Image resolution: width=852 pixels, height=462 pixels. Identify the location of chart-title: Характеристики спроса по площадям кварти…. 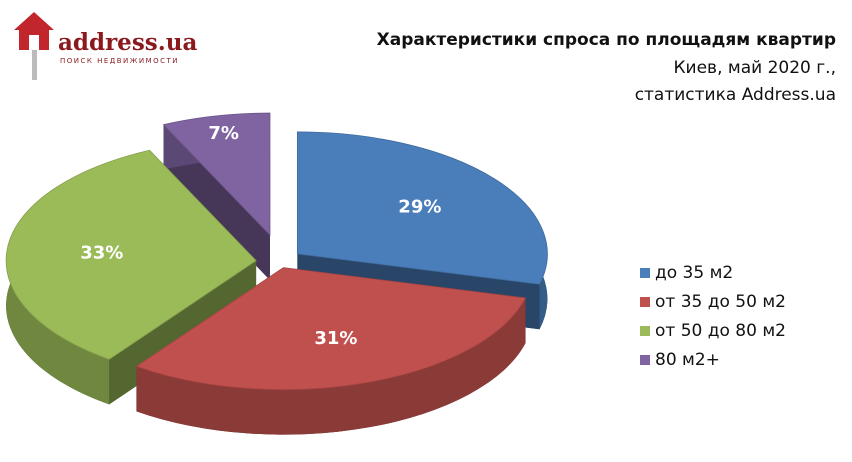
(606, 40).